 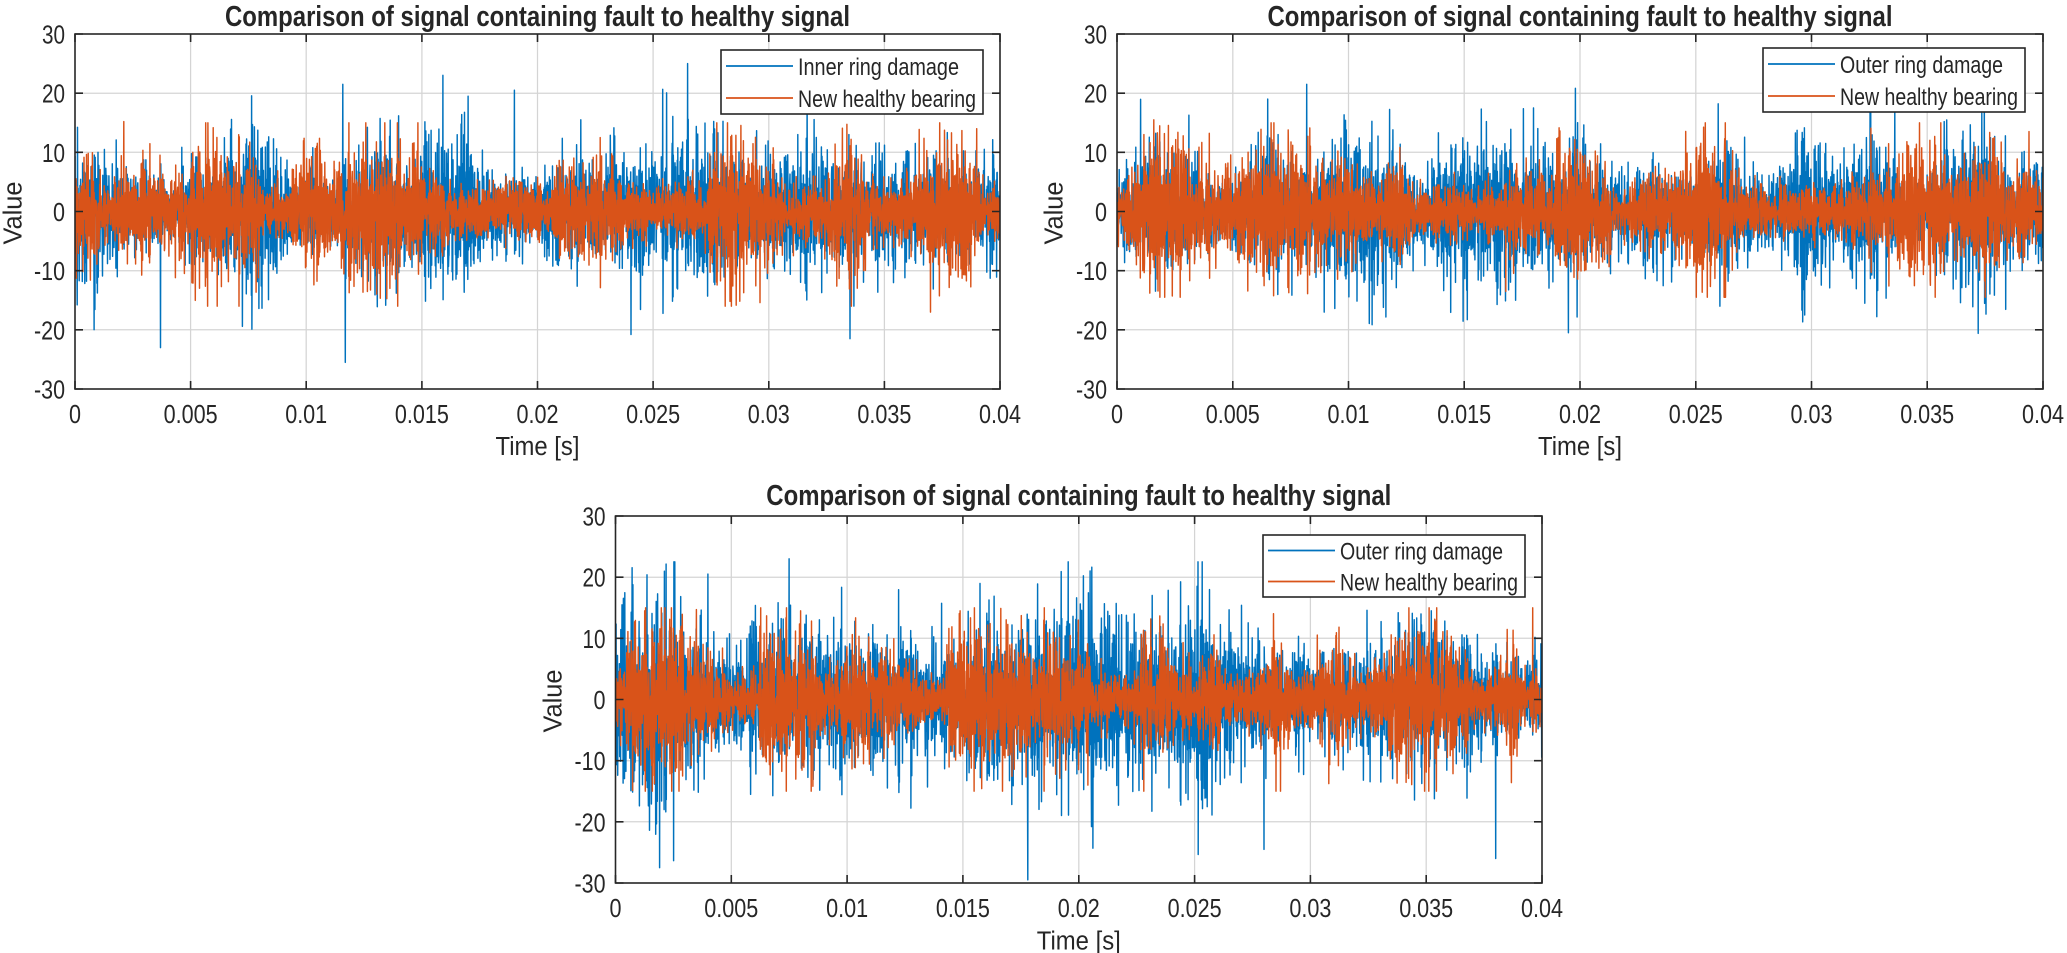 What do you see at coordinates (878, 67) in the screenshot?
I see `svg-text: Inner ring damage` at bounding box center [878, 67].